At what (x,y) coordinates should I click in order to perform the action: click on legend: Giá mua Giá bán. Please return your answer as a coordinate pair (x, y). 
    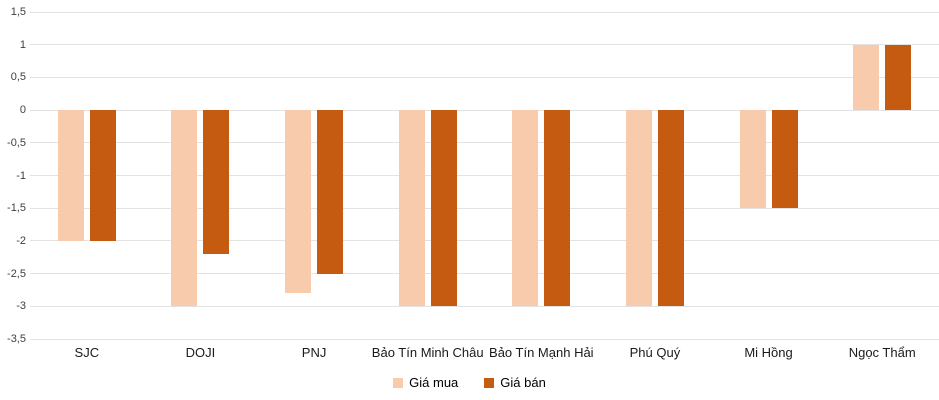
    Looking at the image, I should click on (469, 382).